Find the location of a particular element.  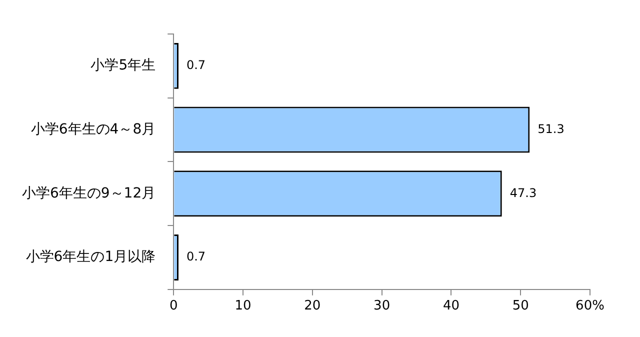

x-tick-label: 40 is located at coordinates (451, 306).